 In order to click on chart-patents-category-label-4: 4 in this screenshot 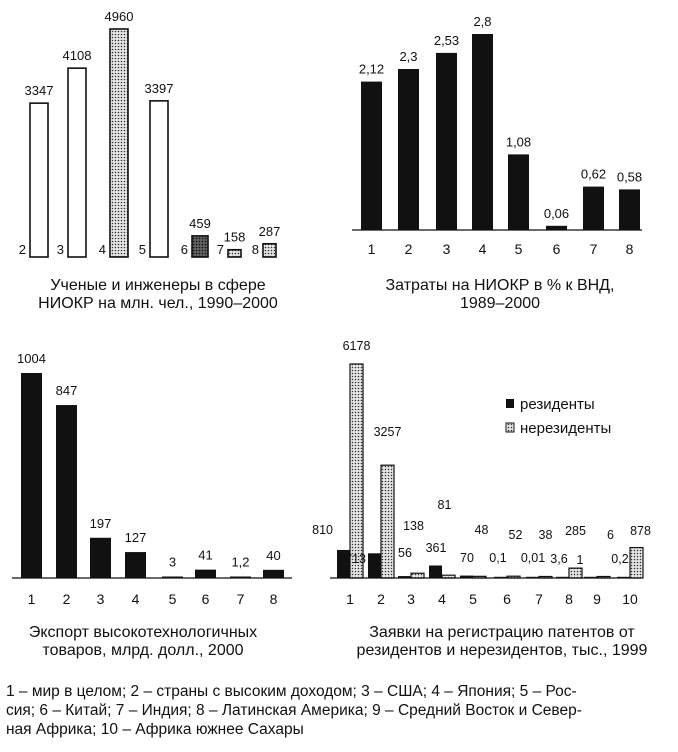, I will do `click(442, 599)`.